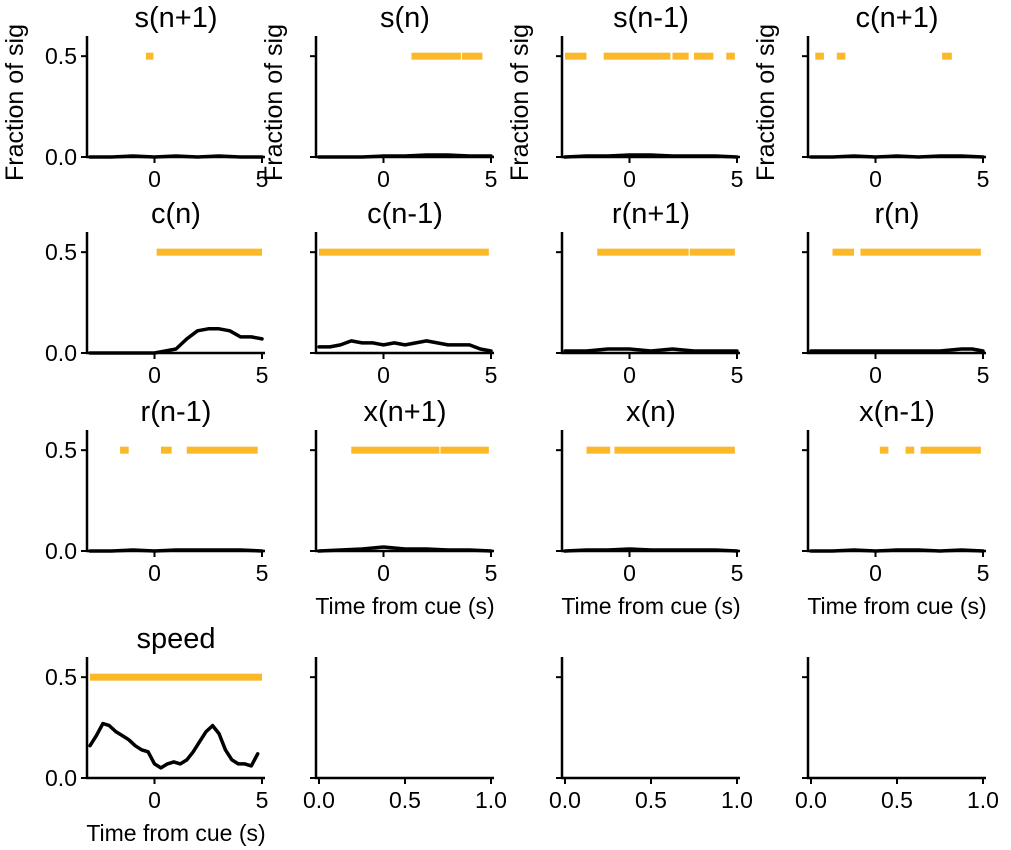  Describe the element at coordinates (649, 507) in the screenshot. I see `panel-xn: 0 5 x(n) Time from cue (s)` at that location.